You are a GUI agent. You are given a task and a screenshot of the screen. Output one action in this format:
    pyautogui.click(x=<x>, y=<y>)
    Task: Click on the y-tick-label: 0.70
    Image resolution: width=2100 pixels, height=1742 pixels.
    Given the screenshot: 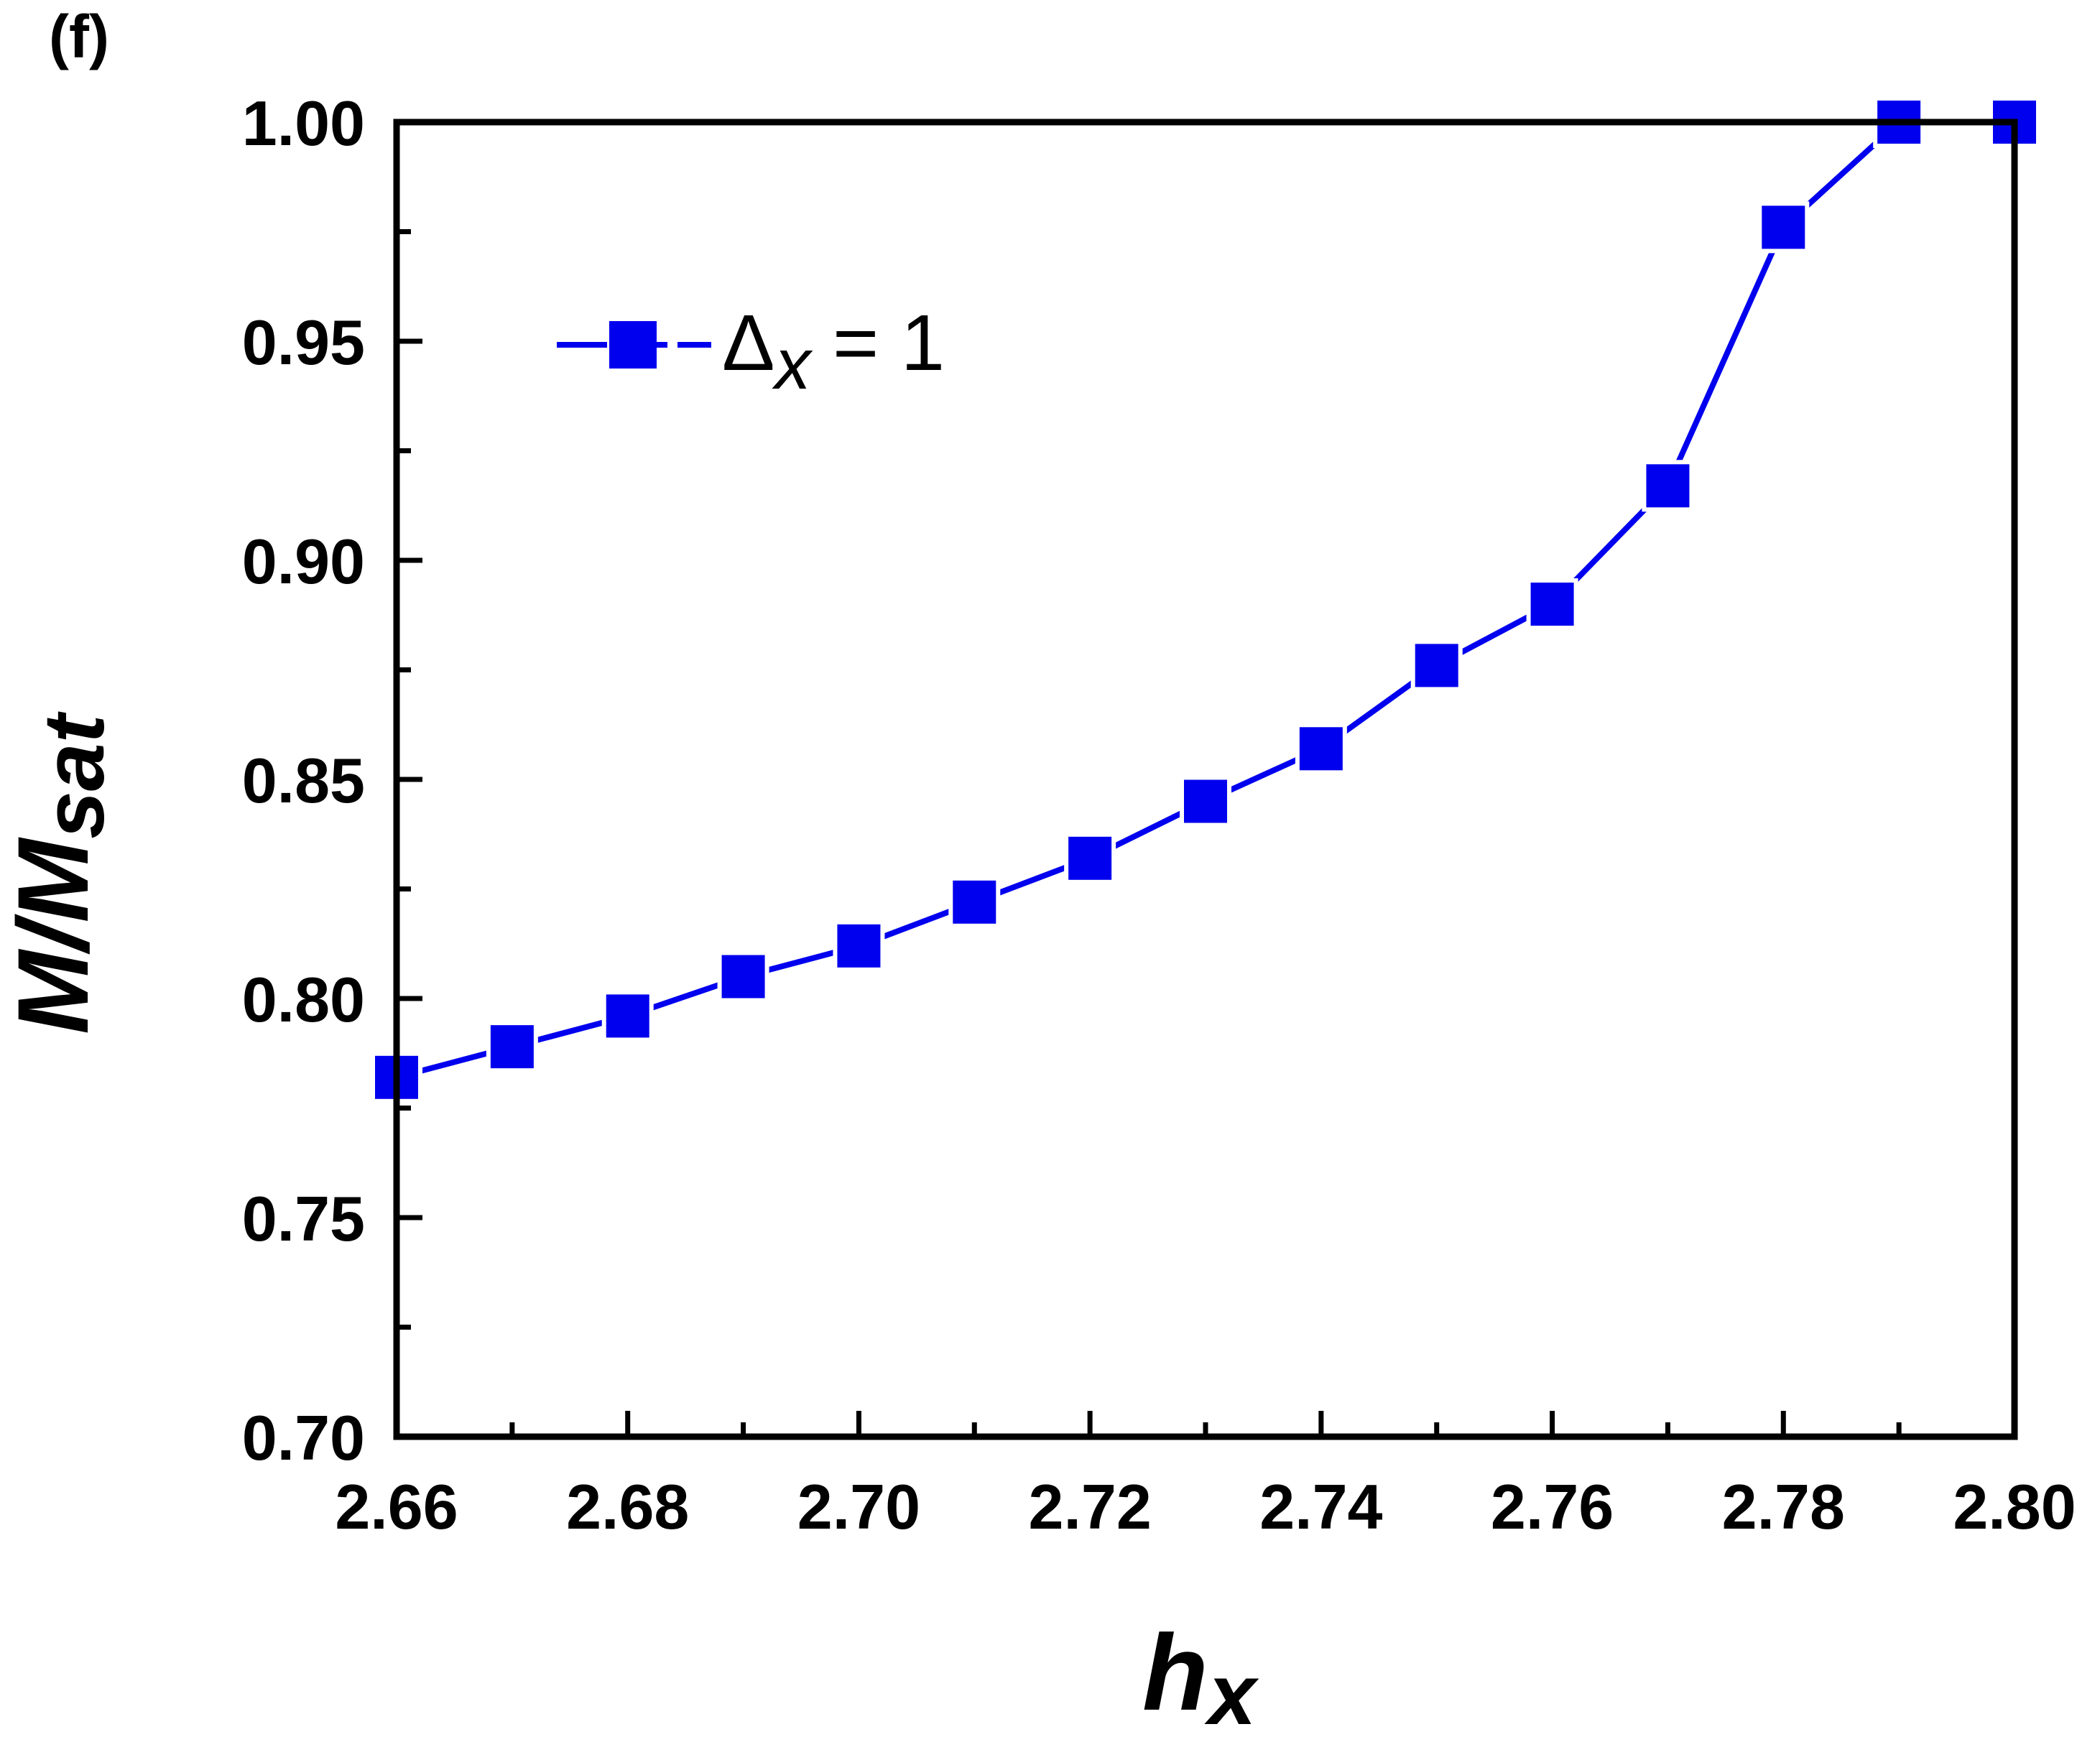 What is the action you would take?
    pyautogui.click(x=304, y=1437)
    